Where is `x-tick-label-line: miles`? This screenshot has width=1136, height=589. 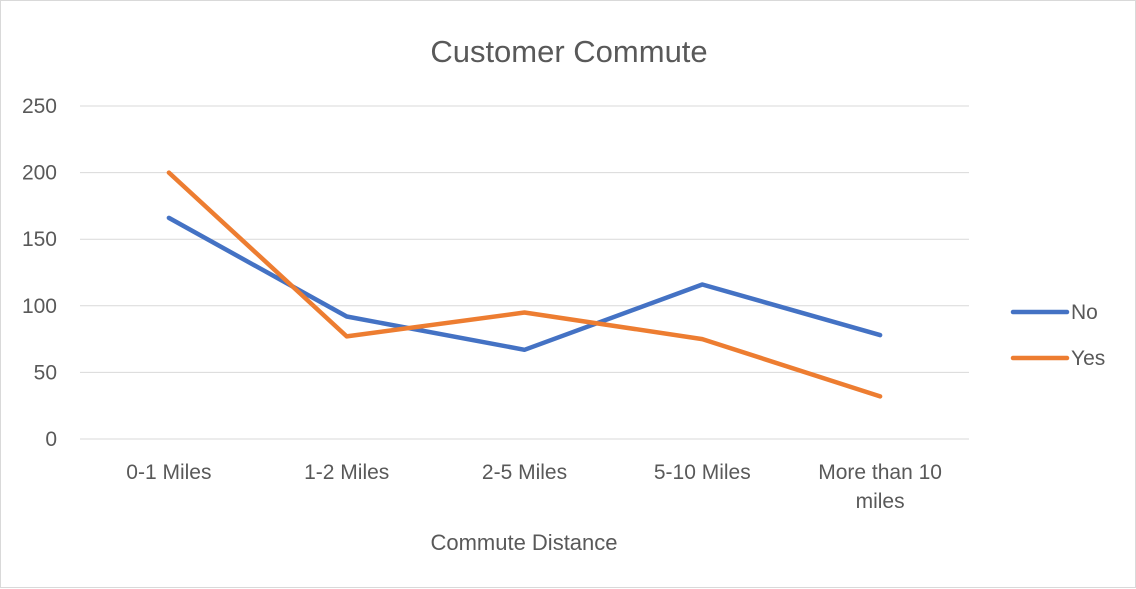
x-tick-label-line: miles is located at coordinates (880, 501).